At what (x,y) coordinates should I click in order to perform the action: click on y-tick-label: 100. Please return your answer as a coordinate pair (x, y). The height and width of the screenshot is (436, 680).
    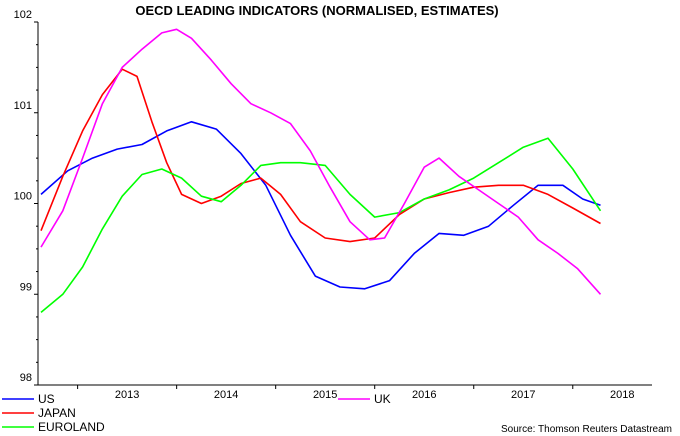
    Looking at the image, I should click on (23, 197).